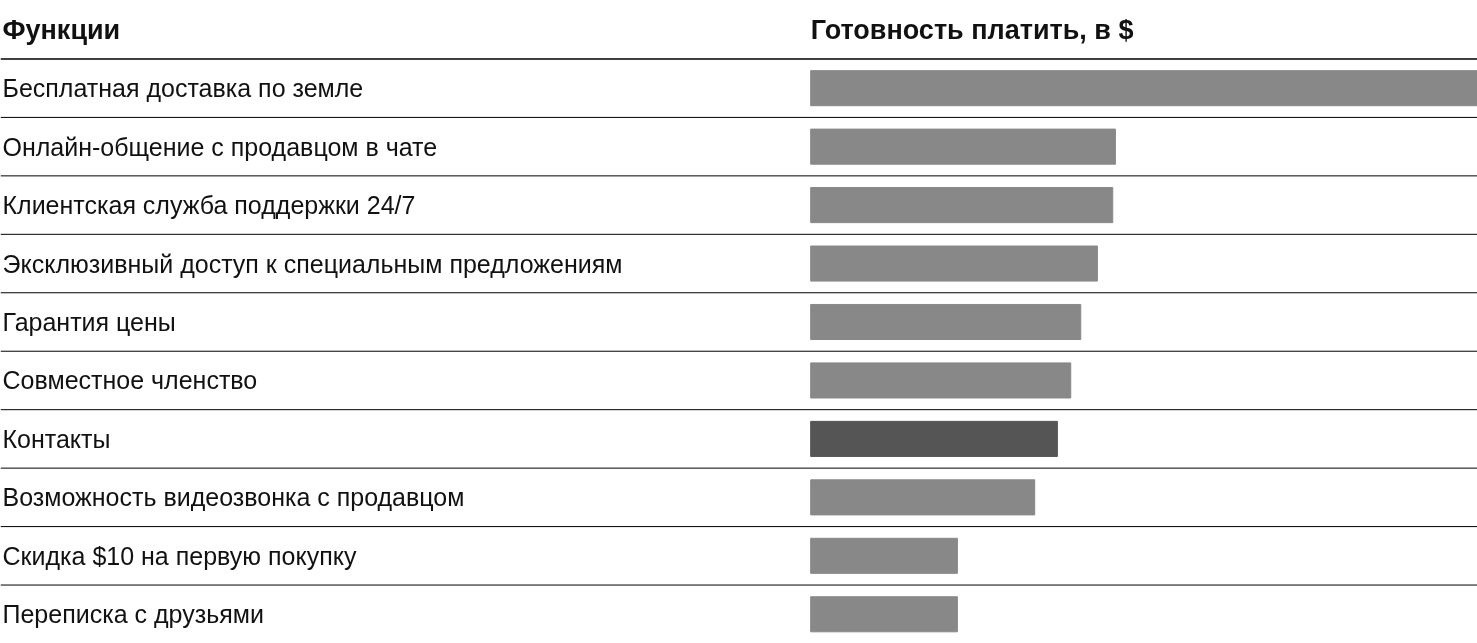 The height and width of the screenshot is (643, 1477). I want to click on y-tick-label: Эксклюзивный доступ к специальным предложениям, so click(312, 263).